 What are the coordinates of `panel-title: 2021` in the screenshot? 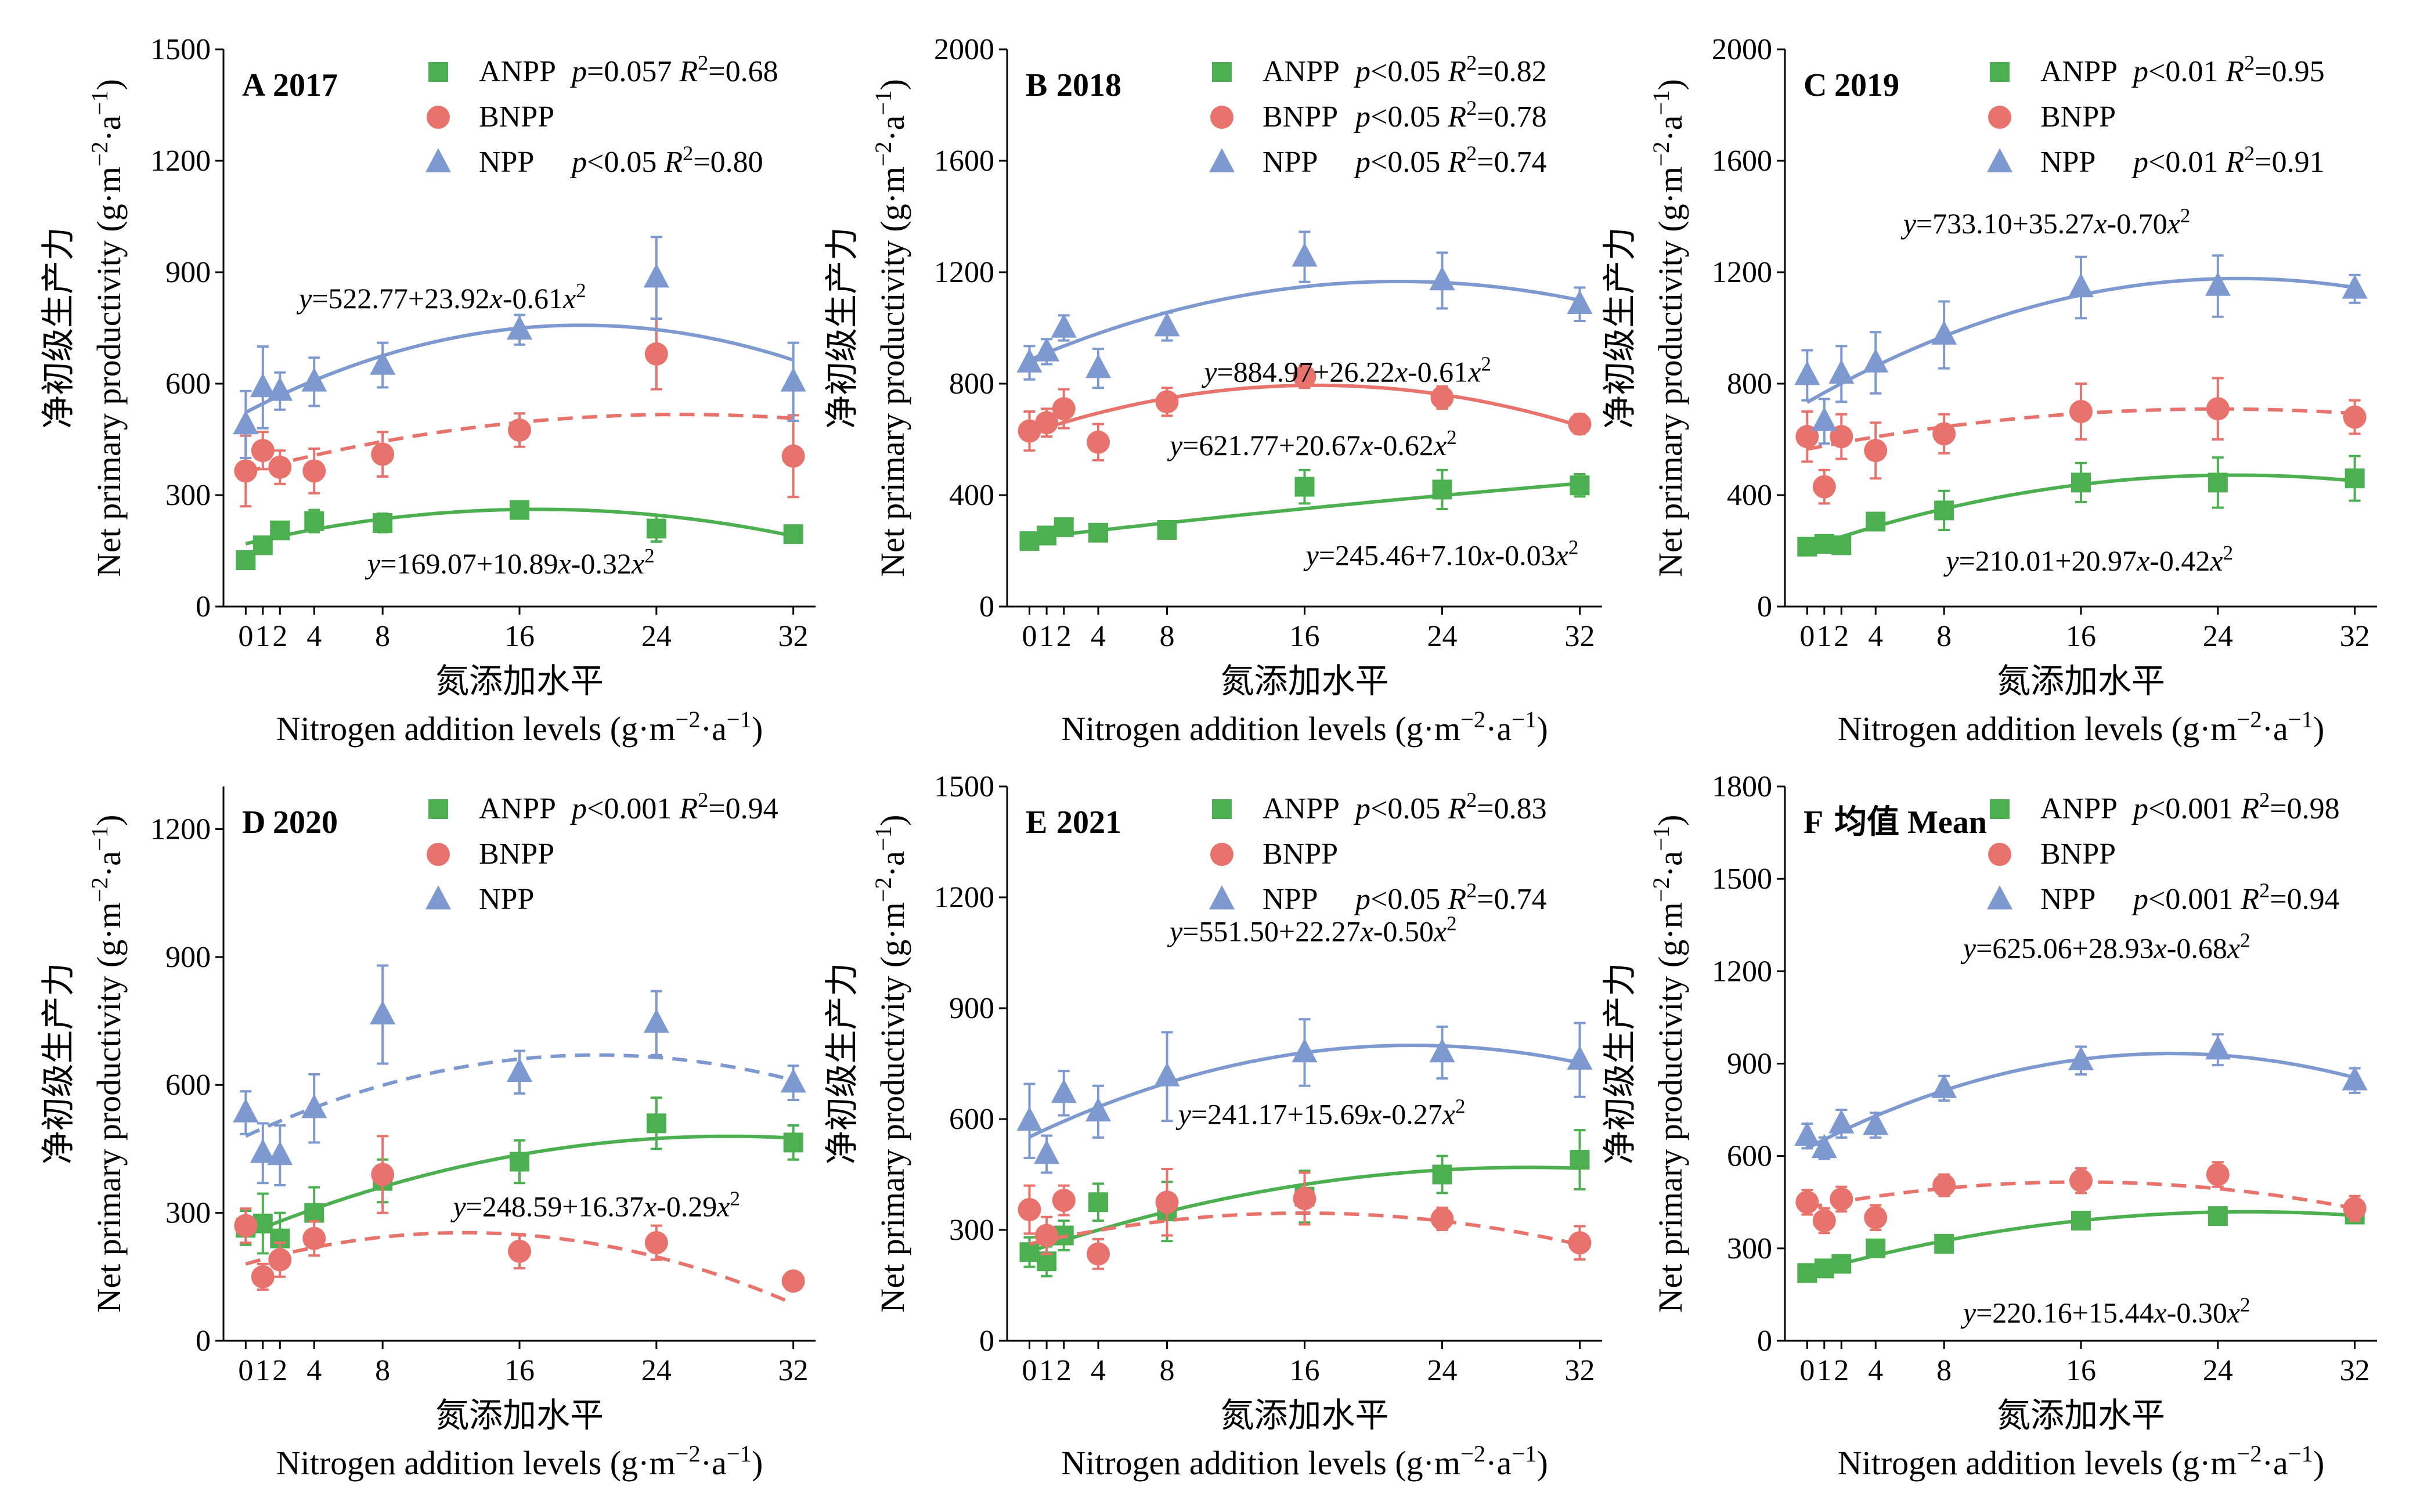 It's located at (1088, 822).